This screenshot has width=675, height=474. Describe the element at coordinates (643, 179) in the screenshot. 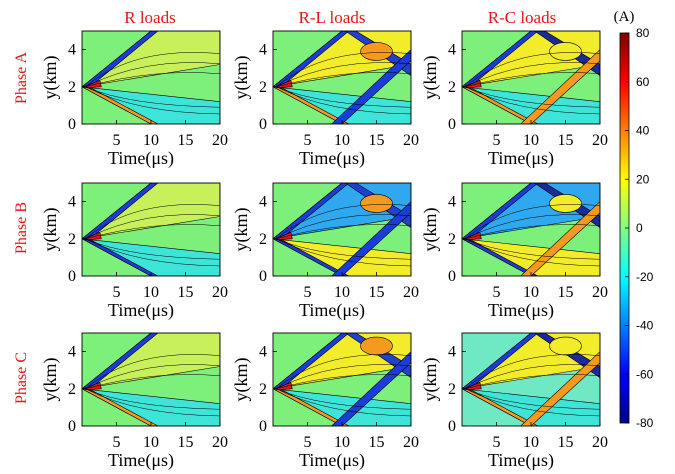

I see `colorbar-tick-label: 20` at that location.